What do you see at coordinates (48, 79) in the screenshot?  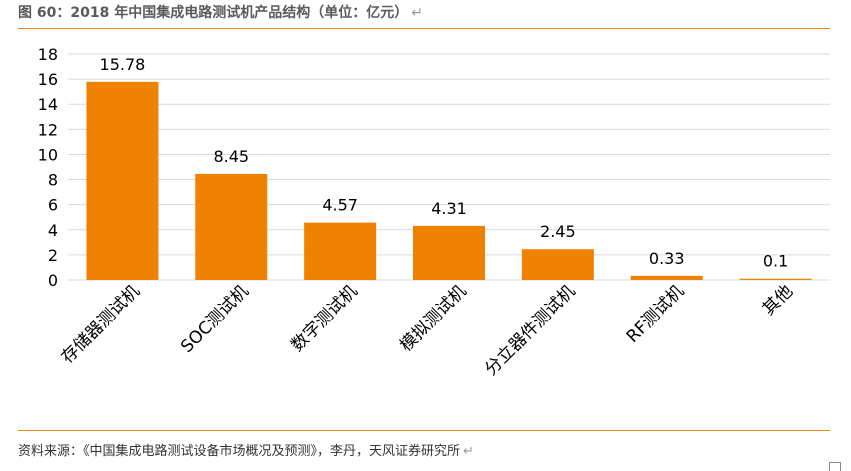 I see `y-tick-label: 16` at bounding box center [48, 79].